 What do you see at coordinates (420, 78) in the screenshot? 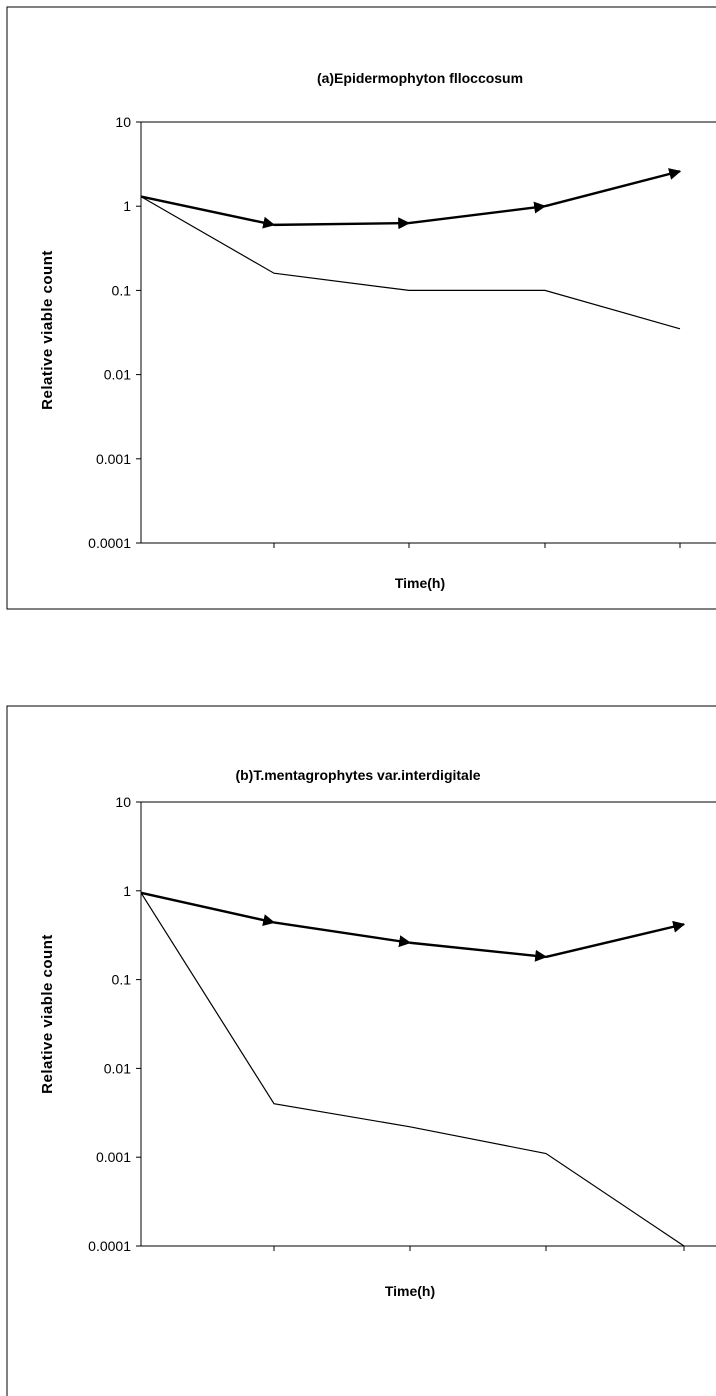
I see `chart-a-title: (a)Epidermophyton flloccosum` at bounding box center [420, 78].